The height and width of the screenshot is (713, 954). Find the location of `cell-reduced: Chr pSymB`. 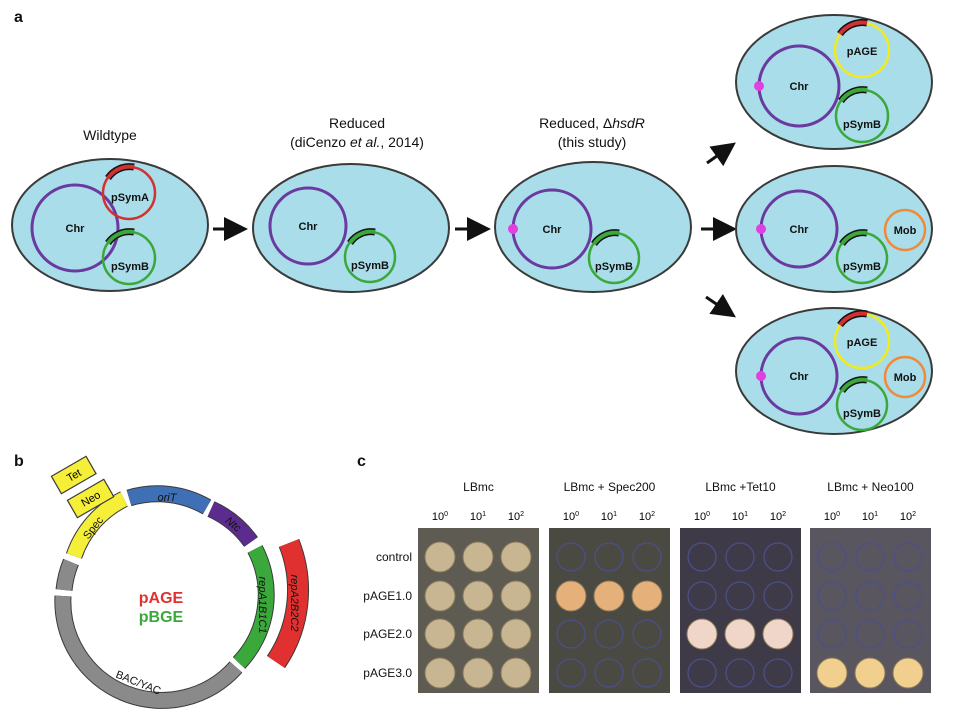

cell-reduced: Chr pSymB is located at coordinates (351, 228).